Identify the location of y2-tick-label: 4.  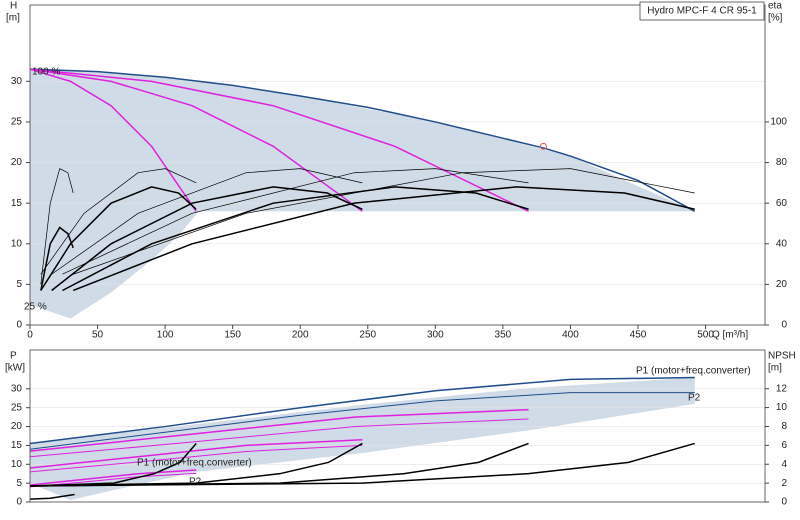
(784, 464).